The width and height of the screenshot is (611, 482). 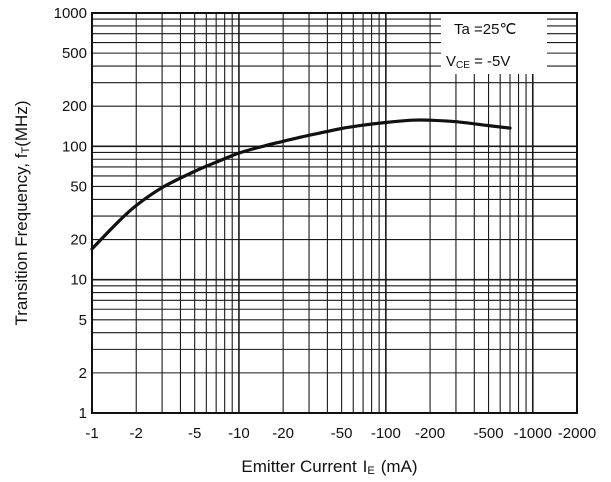 I want to click on x-tick-label: -1, so click(x=91, y=433).